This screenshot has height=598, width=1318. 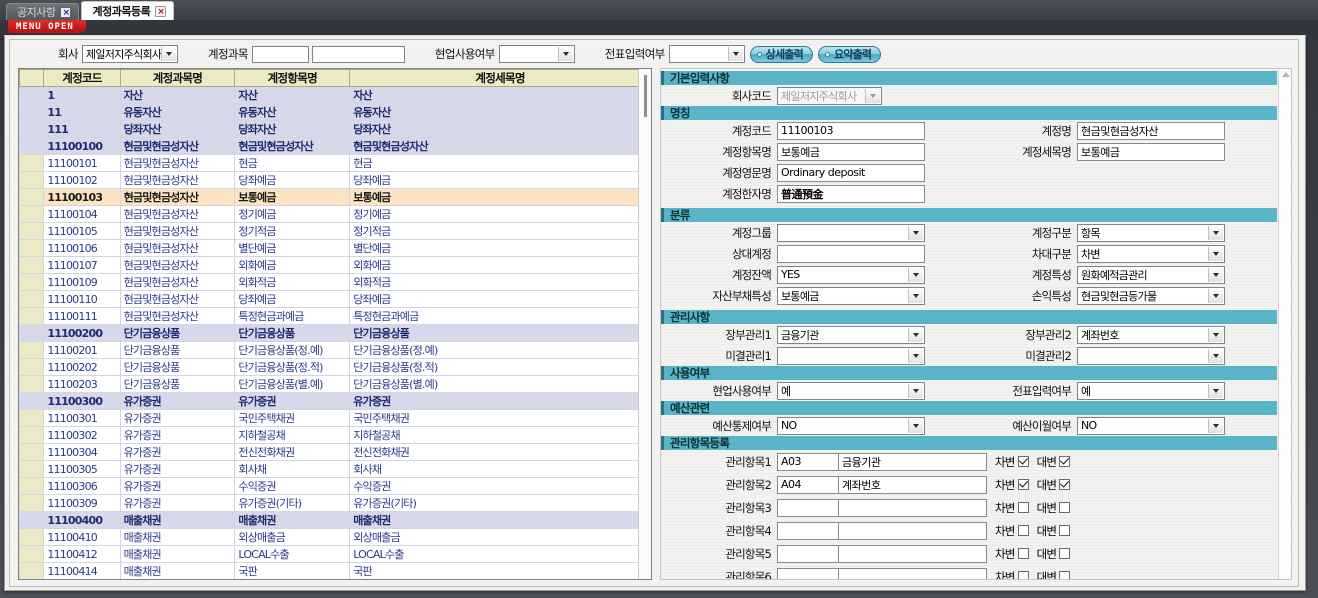 What do you see at coordinates (536, 54) in the screenshot?
I see `field-use-select` at bounding box center [536, 54].